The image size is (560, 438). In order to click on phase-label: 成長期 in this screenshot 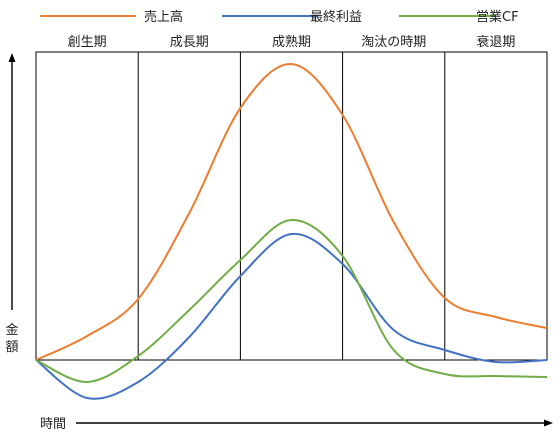, I will do `click(189, 42)`.